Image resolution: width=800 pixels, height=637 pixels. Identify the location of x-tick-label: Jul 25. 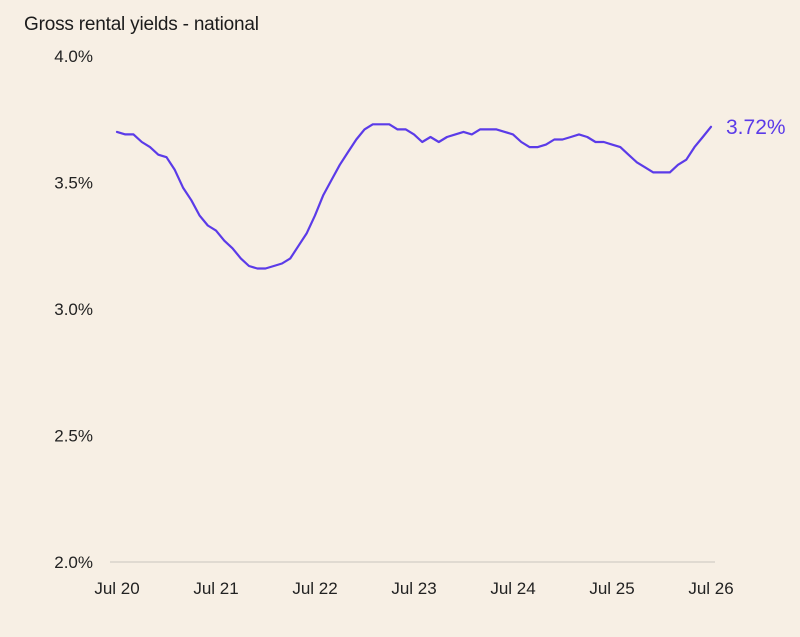
(611, 588).